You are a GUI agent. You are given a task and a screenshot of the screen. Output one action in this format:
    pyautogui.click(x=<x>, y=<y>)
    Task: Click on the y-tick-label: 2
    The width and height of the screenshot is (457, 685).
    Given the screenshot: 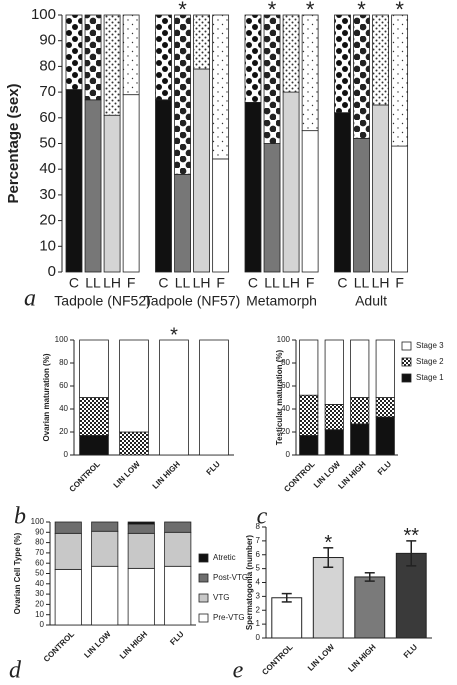 What is the action you would take?
    pyautogui.click(x=258, y=609)
    